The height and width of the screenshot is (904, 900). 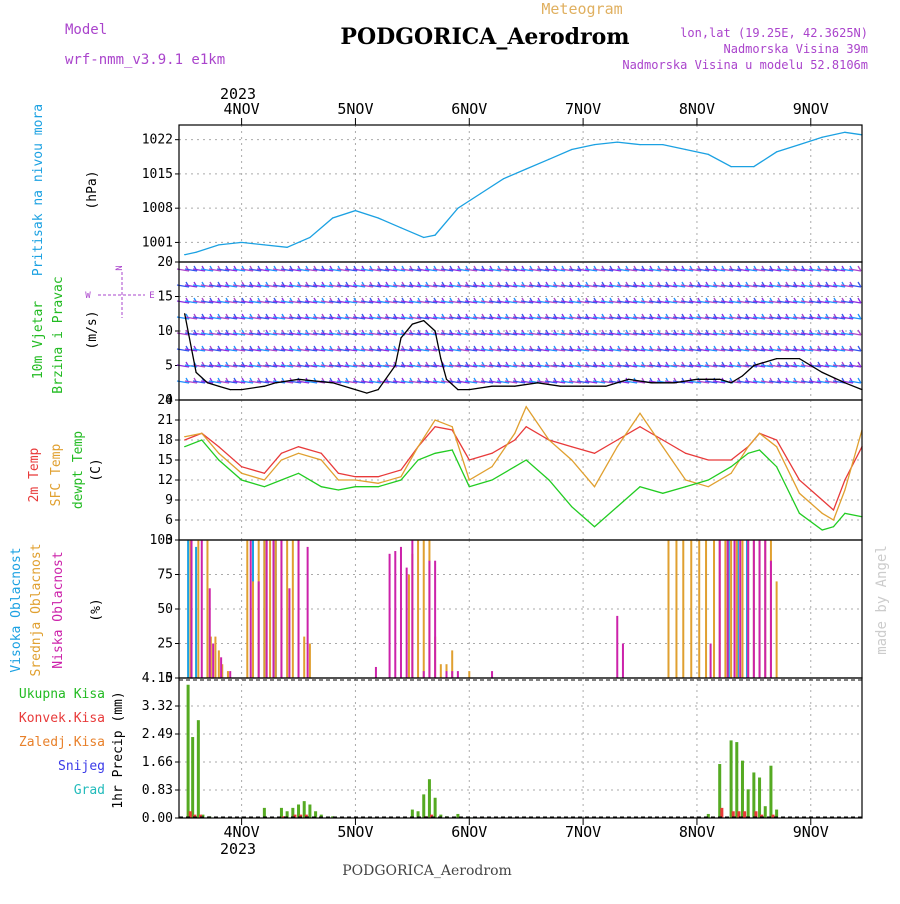 What do you see at coordinates (157, 242) in the screenshot?
I see `pressure-ytick-label: 1001` at bounding box center [157, 242].